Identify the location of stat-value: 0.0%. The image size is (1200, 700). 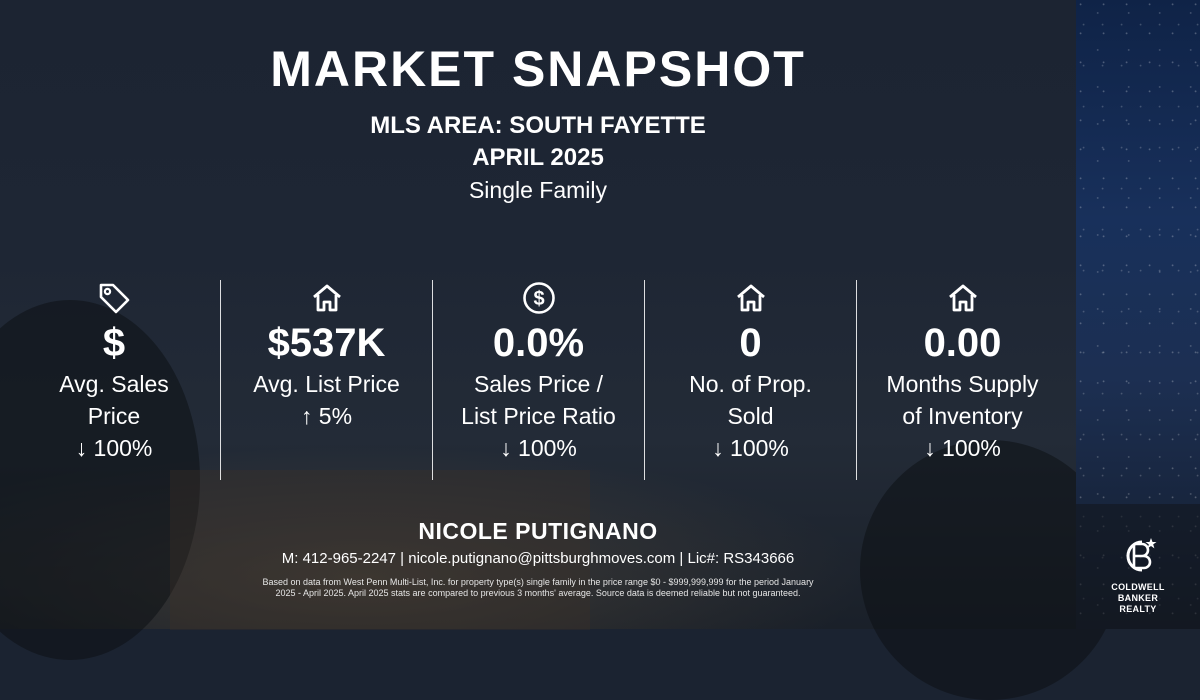
(538, 343).